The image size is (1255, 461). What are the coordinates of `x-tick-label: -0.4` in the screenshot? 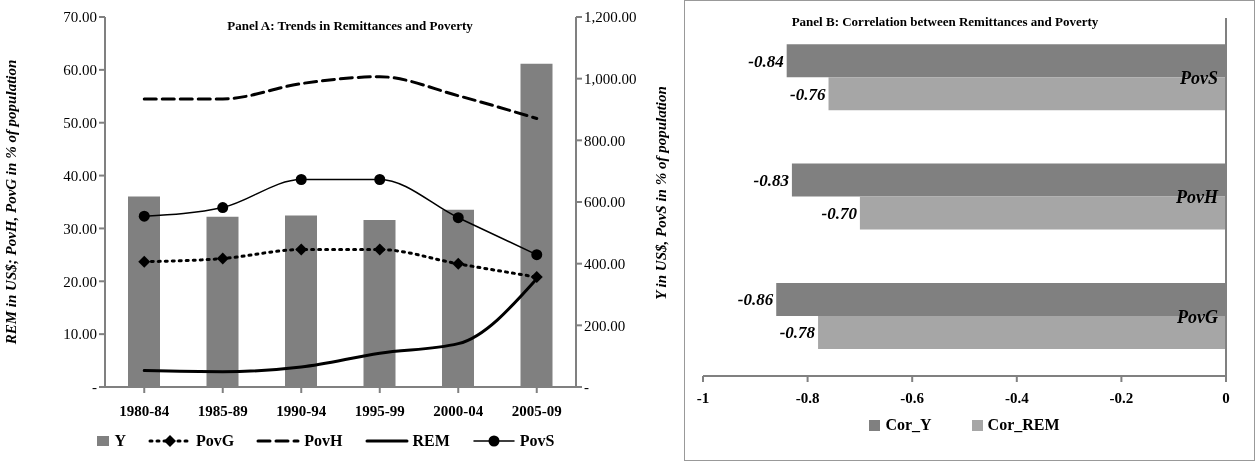 It's located at (1017, 397).